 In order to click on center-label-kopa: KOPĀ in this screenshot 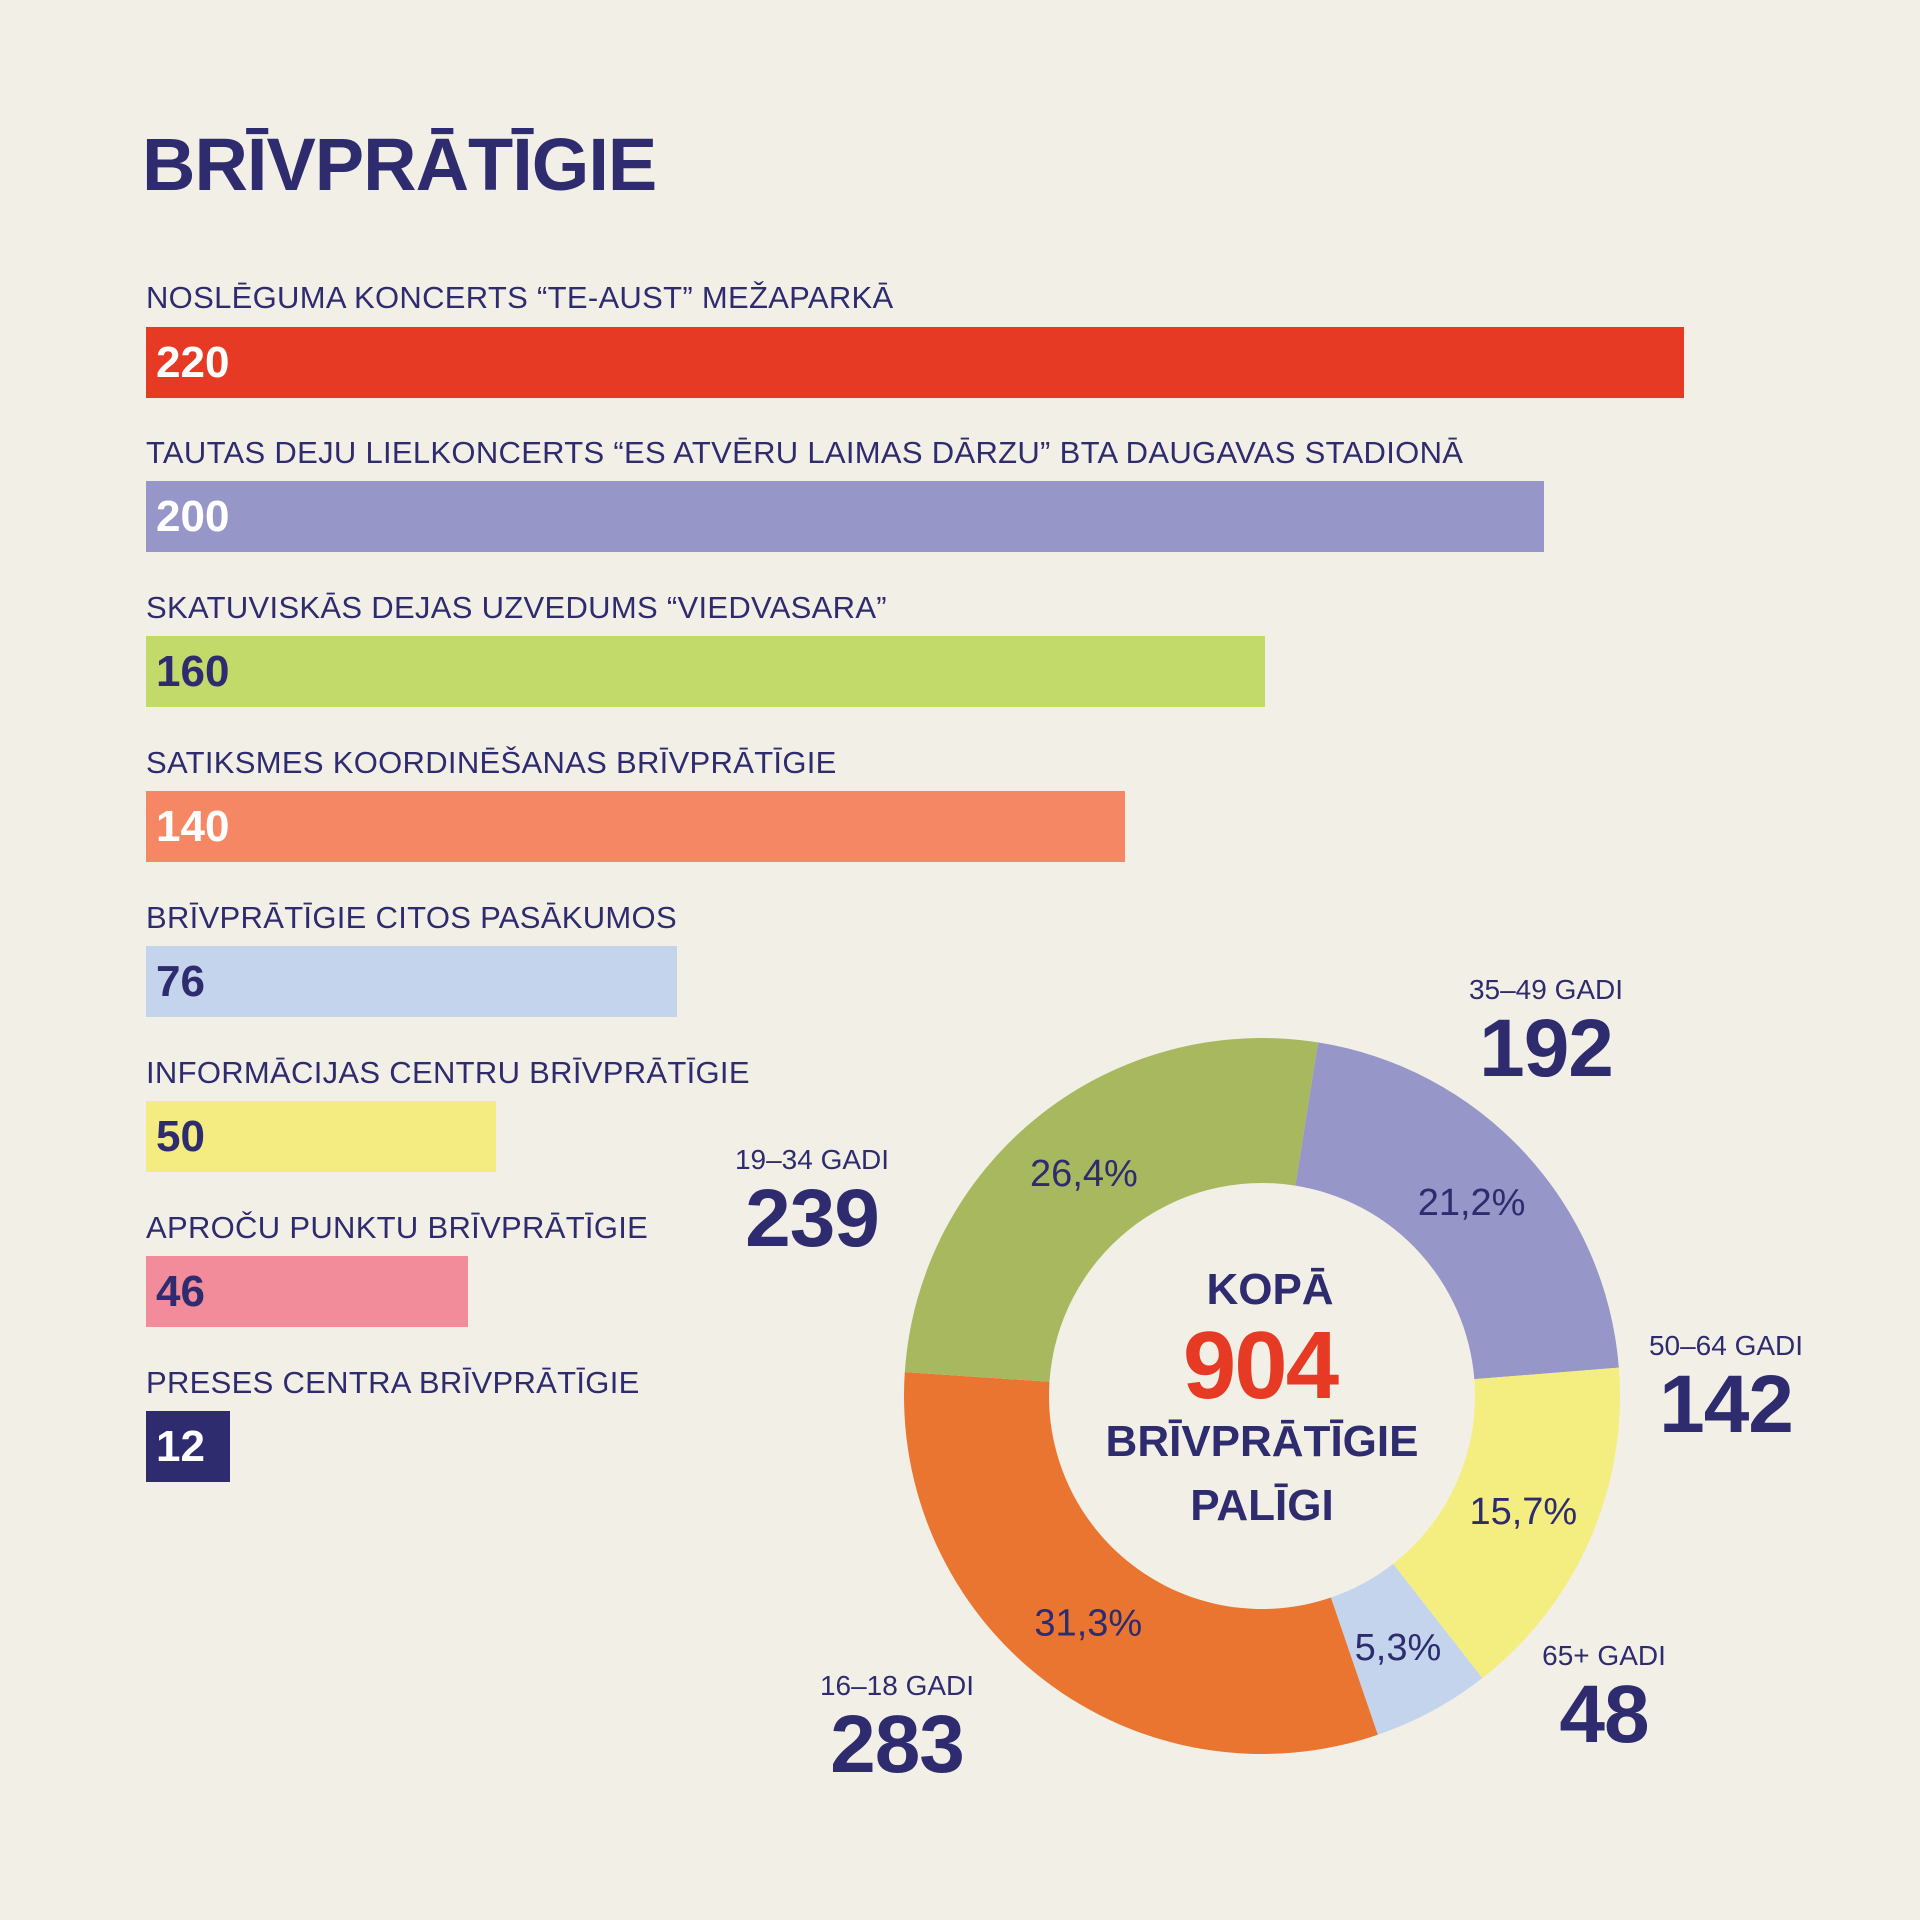, I will do `click(1270, 1289)`.